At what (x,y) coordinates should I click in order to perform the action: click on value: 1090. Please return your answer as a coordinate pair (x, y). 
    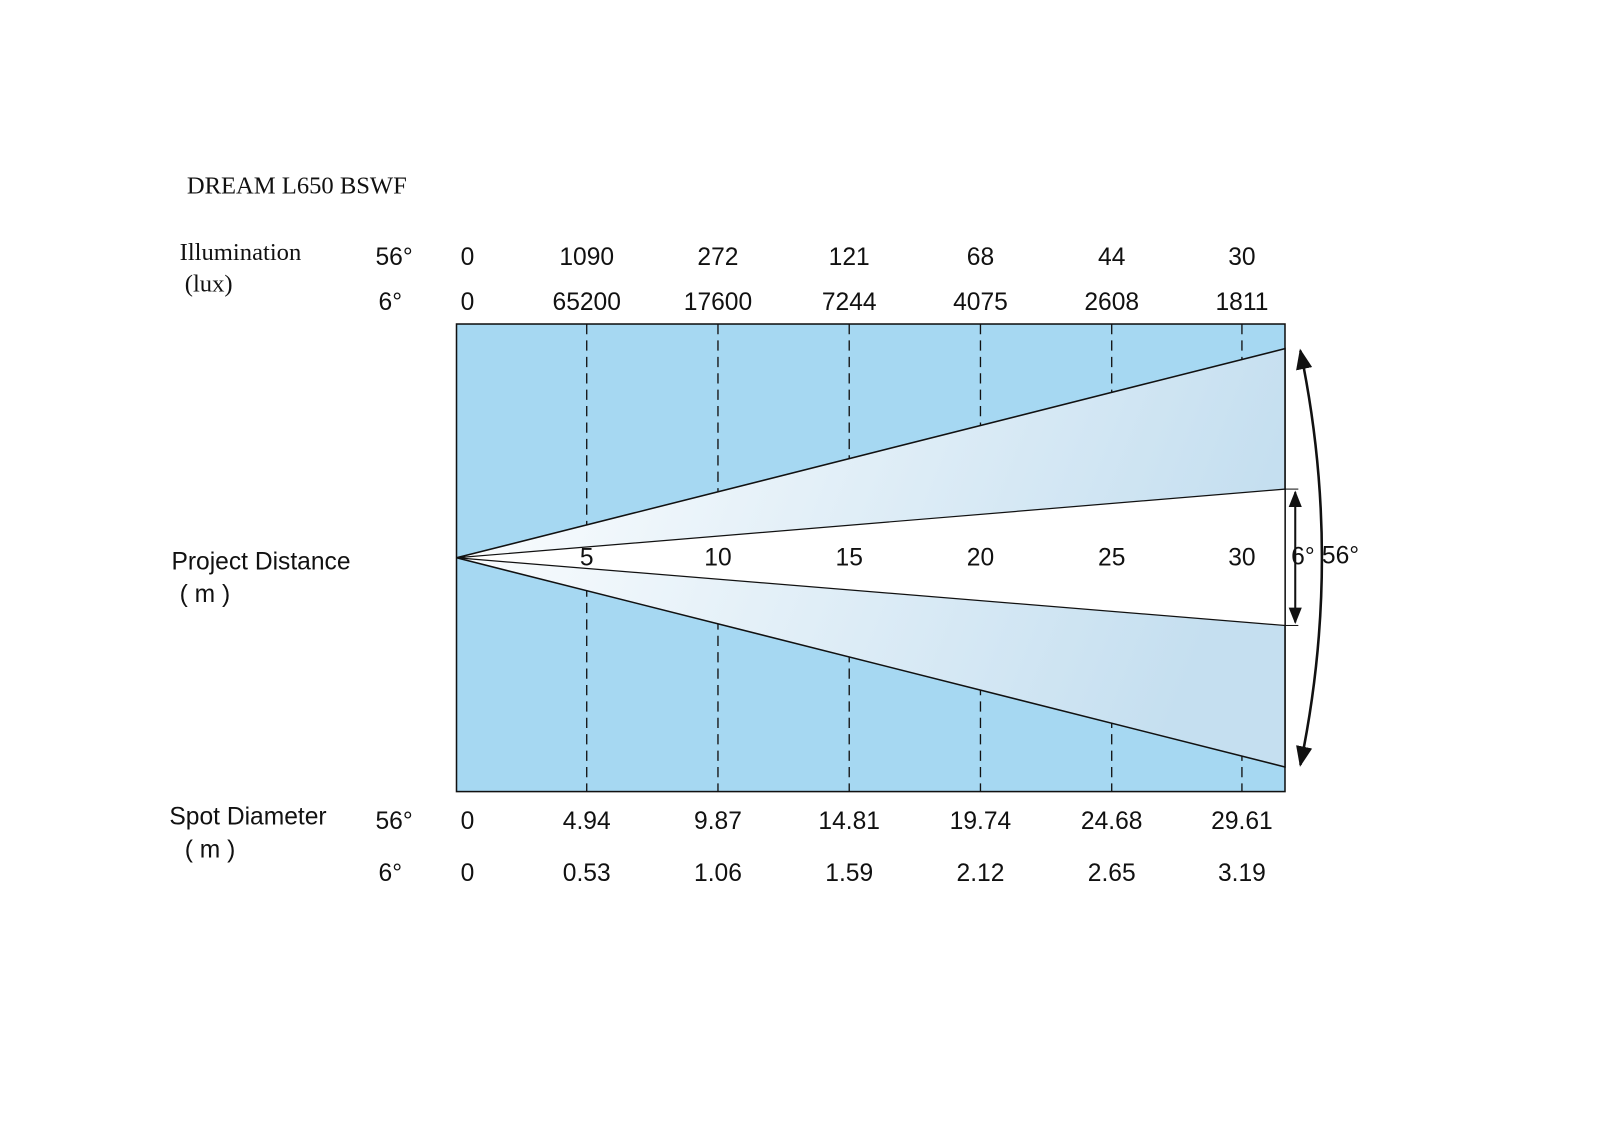
    Looking at the image, I should click on (586, 257).